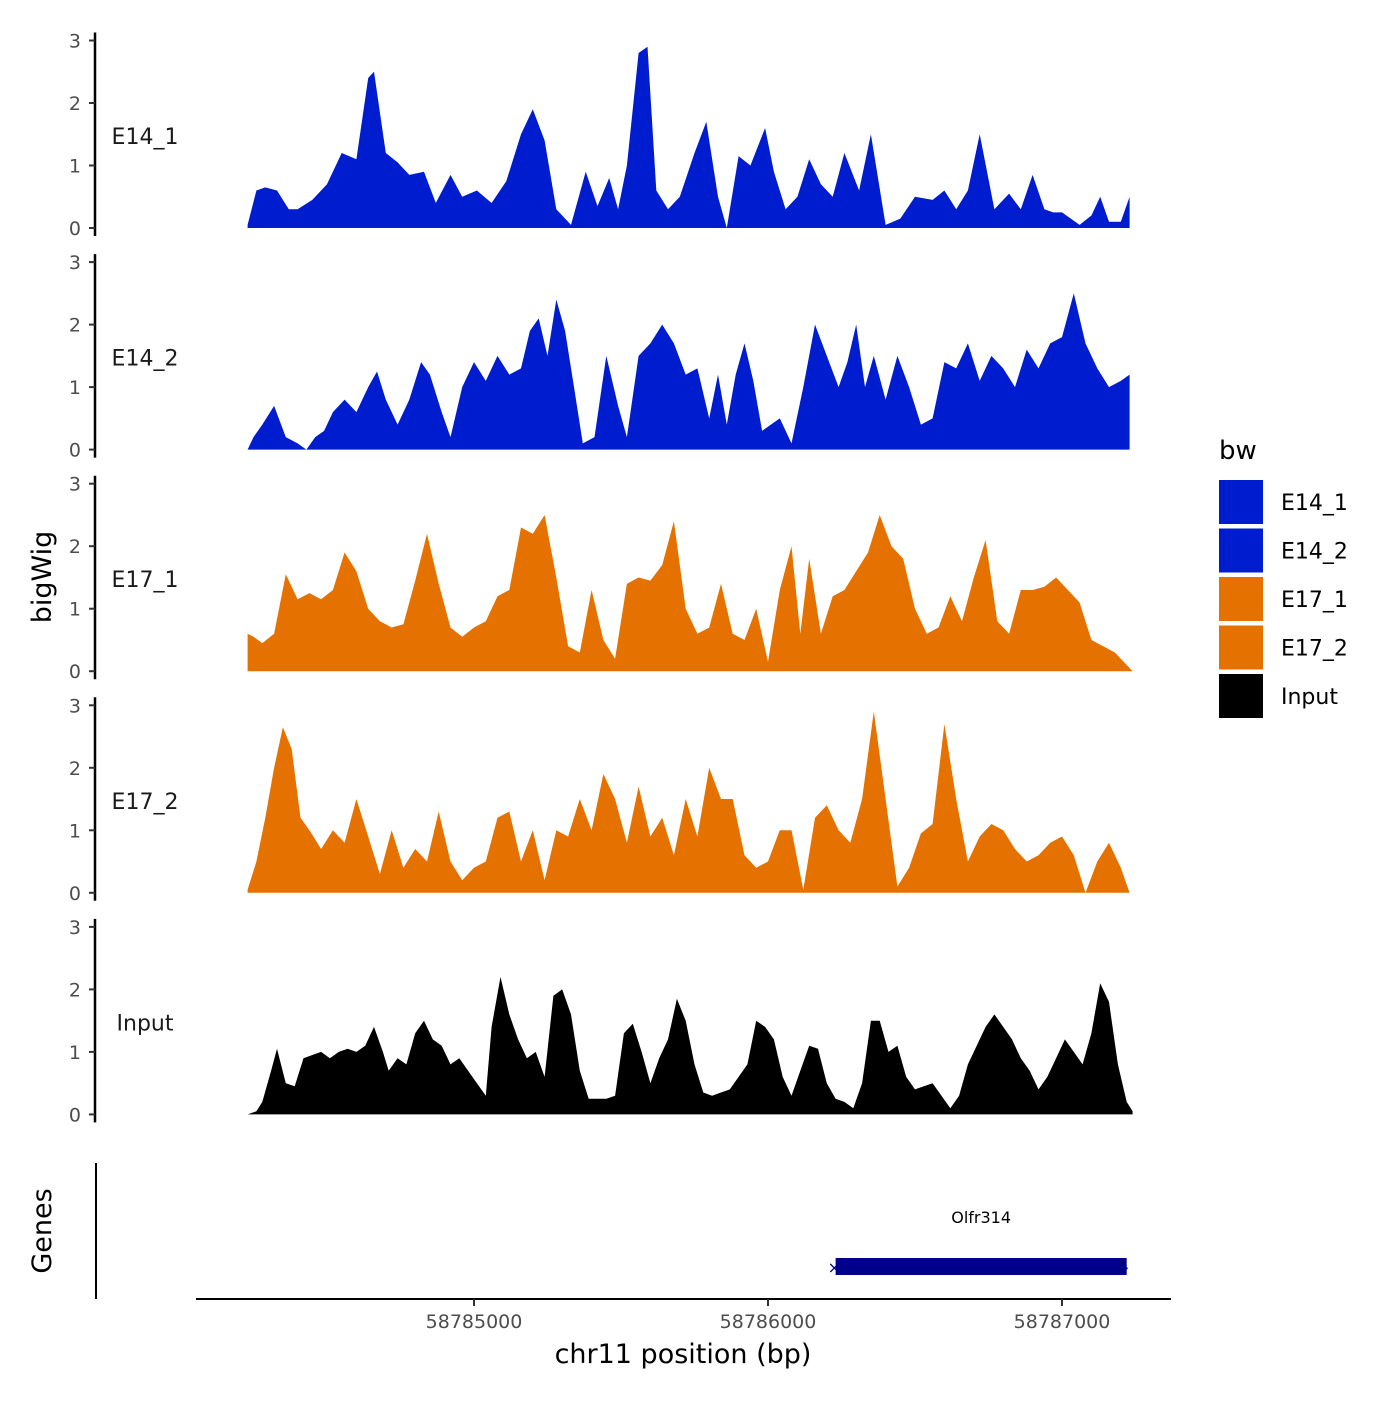  What do you see at coordinates (145, 359) in the screenshot?
I see `track-label-E14_2: E14_2` at bounding box center [145, 359].